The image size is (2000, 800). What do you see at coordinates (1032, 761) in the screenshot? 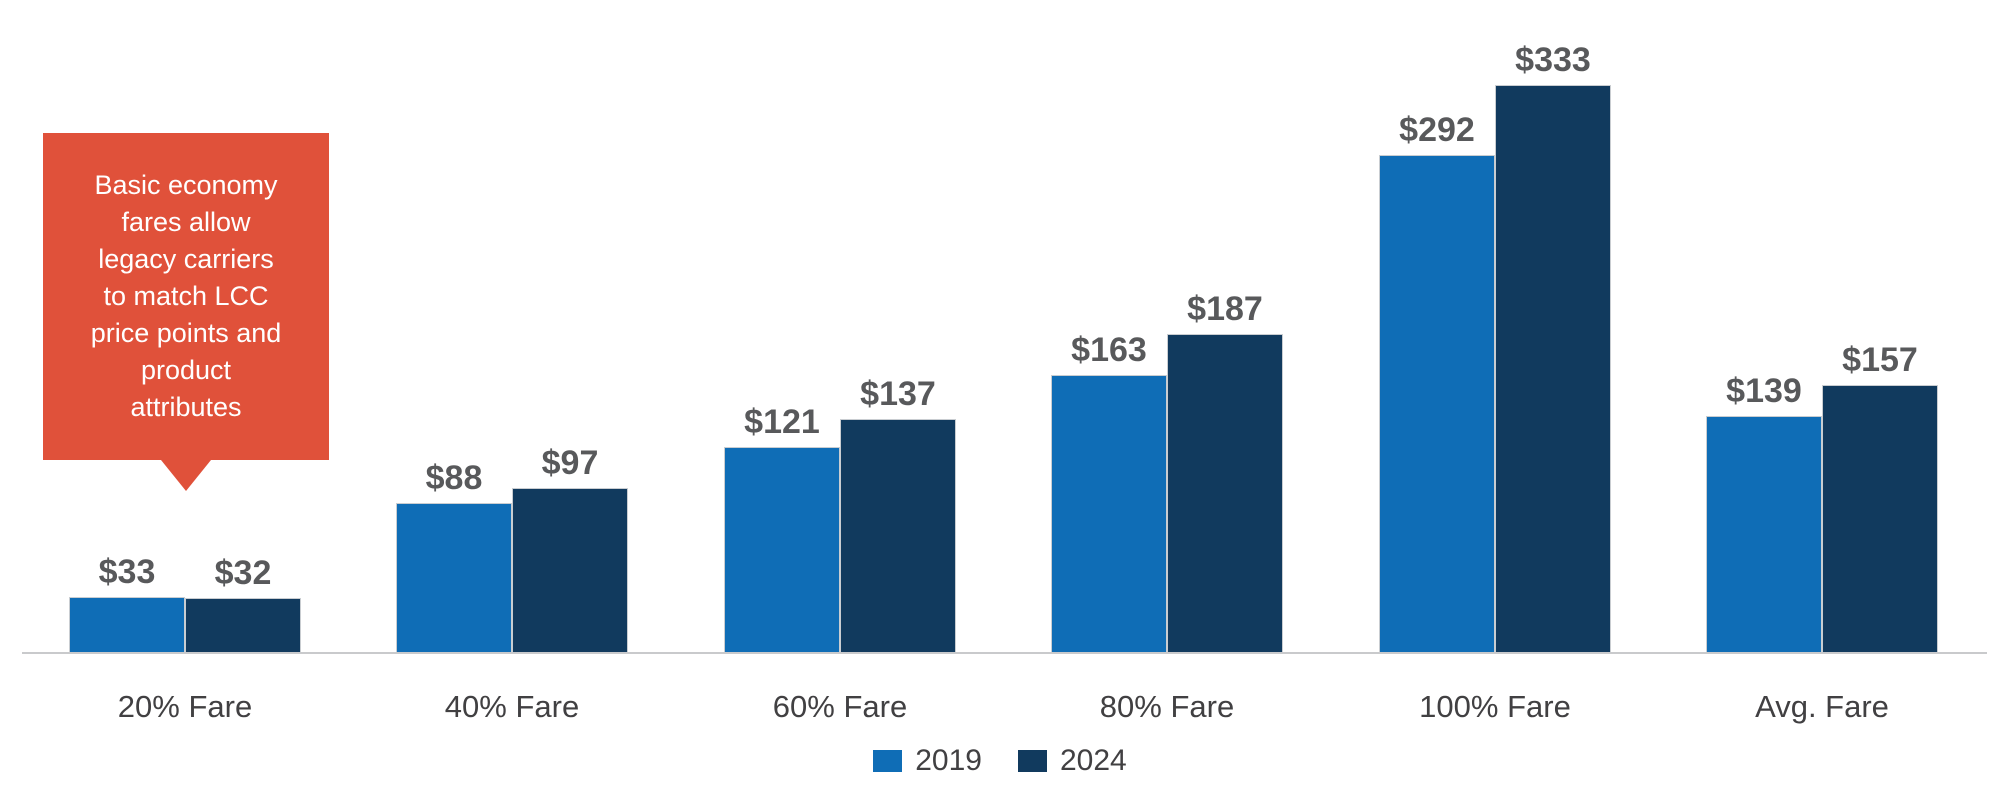
I see `legend-swatch-2024` at bounding box center [1032, 761].